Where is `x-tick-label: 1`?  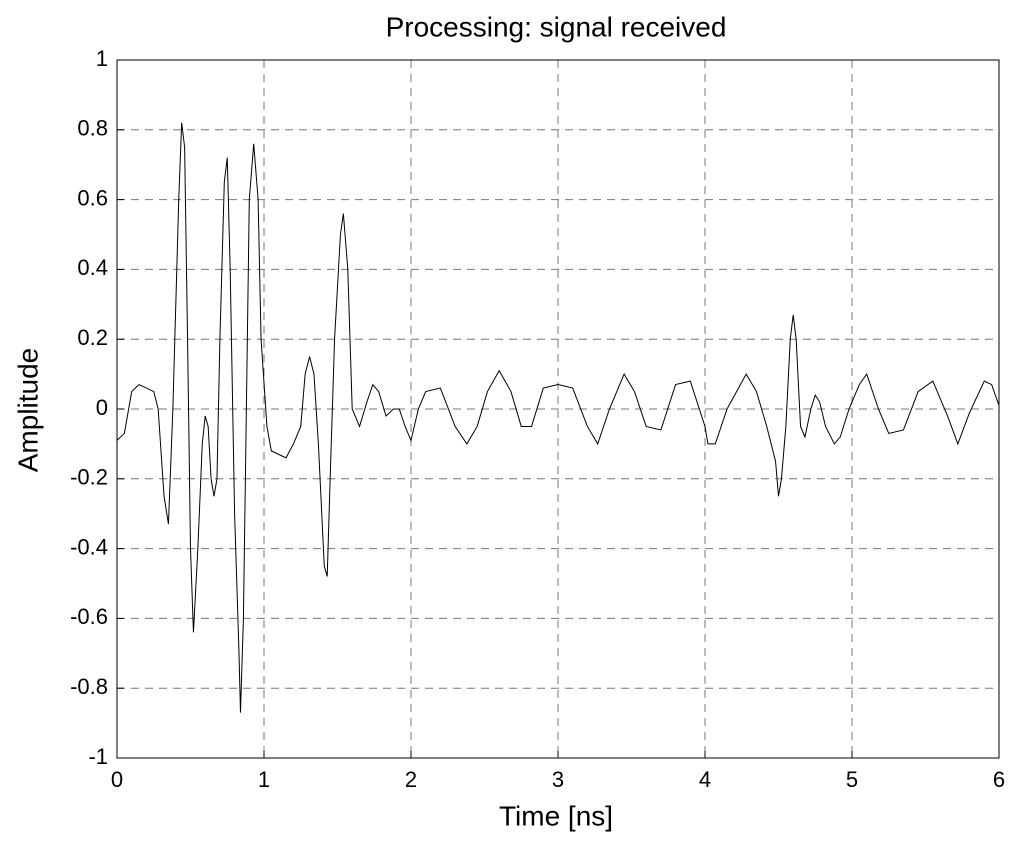
x-tick-label: 1 is located at coordinates (264, 779).